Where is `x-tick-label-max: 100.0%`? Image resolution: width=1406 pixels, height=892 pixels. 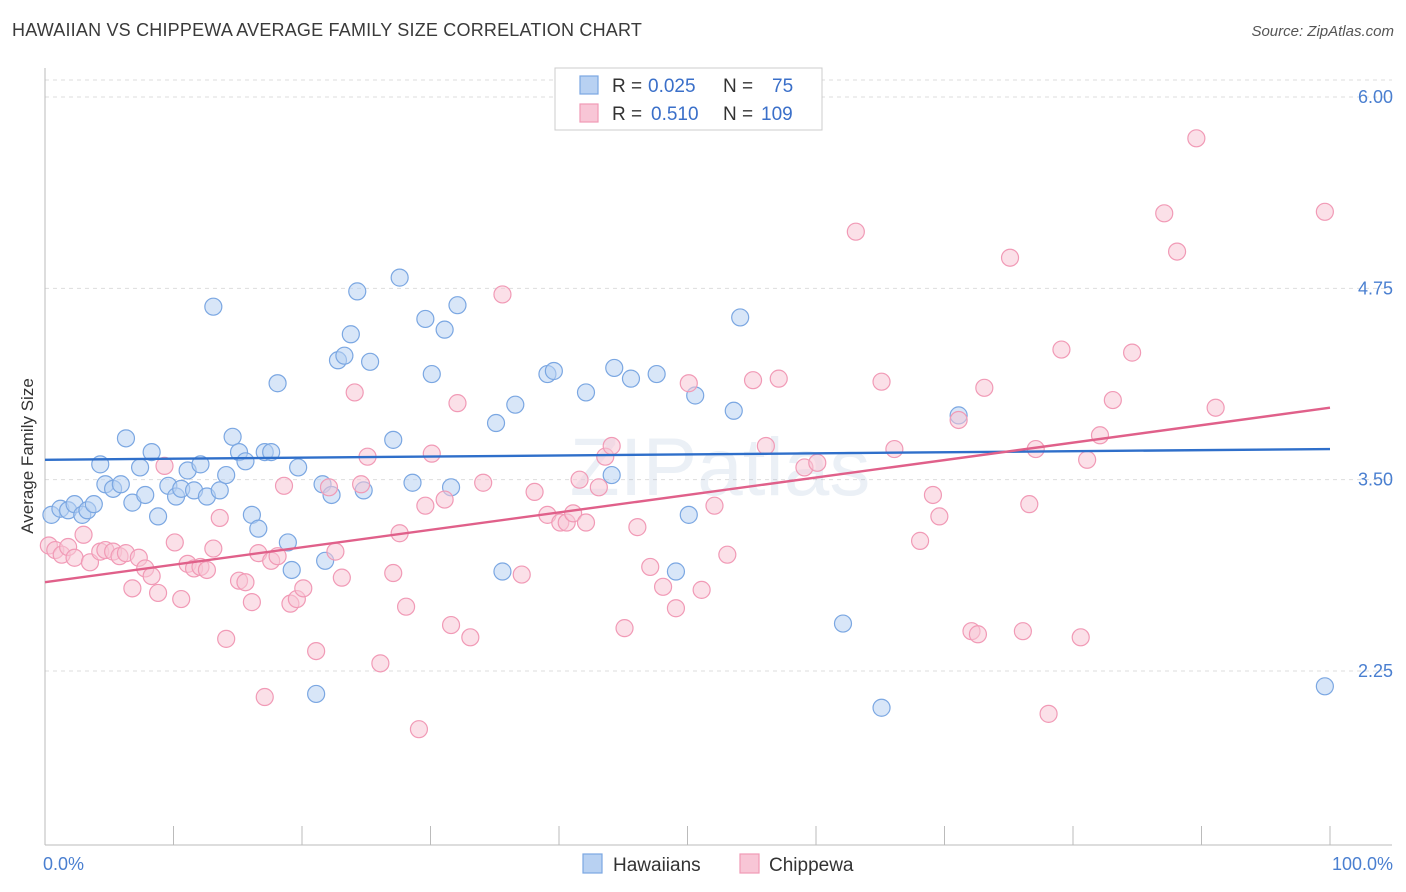
x-tick-label-max: 100.0% is located at coordinates (1362, 864).